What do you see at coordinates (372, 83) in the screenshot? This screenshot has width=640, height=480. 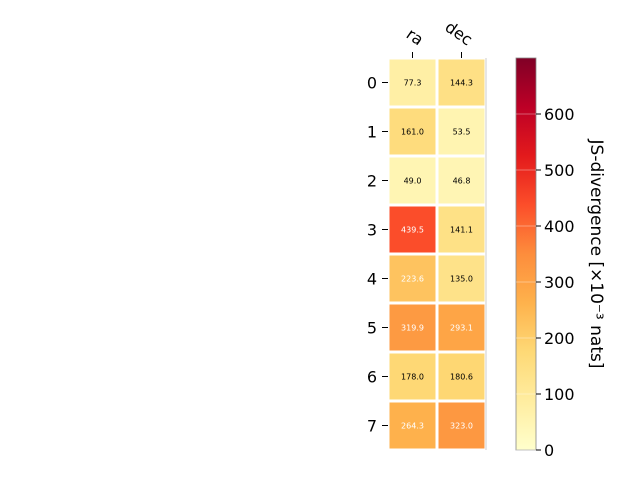 I see `row-label: 0` at bounding box center [372, 83].